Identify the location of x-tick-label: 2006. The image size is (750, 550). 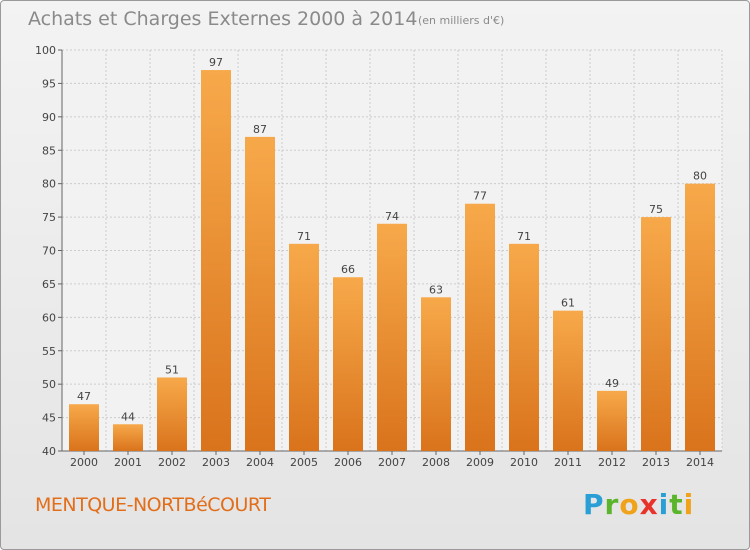
(348, 462).